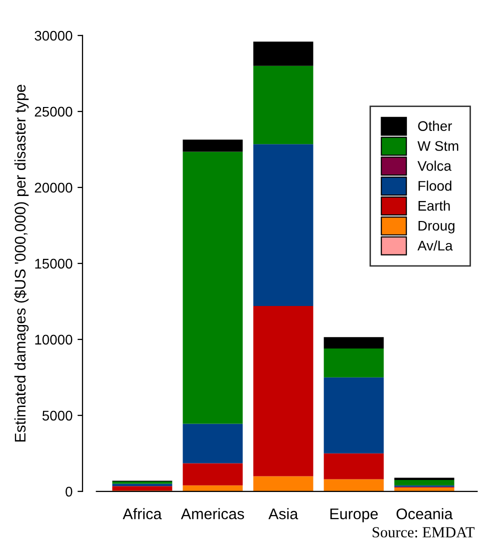  Describe the element at coordinates (53, 339) in the screenshot. I see `y-tick-label: 10000` at that location.